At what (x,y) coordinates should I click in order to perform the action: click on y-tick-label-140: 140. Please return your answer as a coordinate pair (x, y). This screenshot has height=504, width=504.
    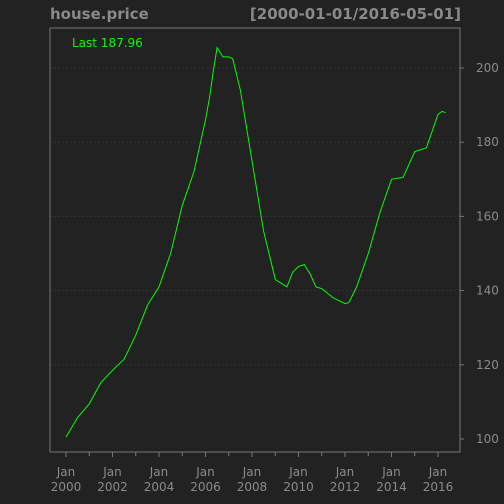
    Looking at the image, I should click on (487, 291).